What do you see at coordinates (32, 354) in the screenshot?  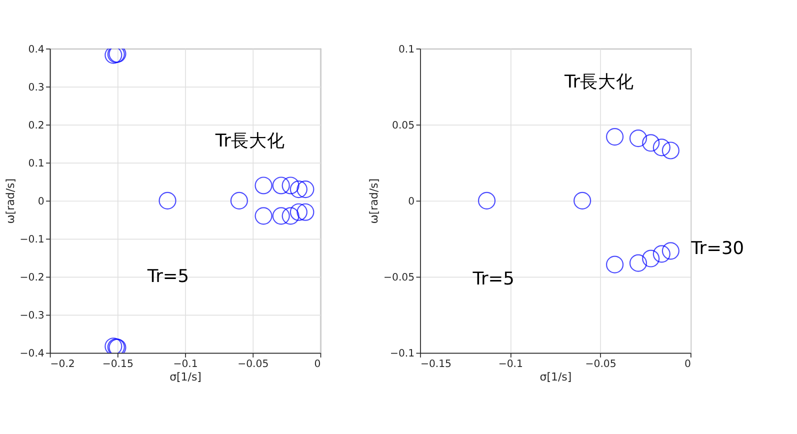 I see `y-tick-label: −0.4` at bounding box center [32, 354].